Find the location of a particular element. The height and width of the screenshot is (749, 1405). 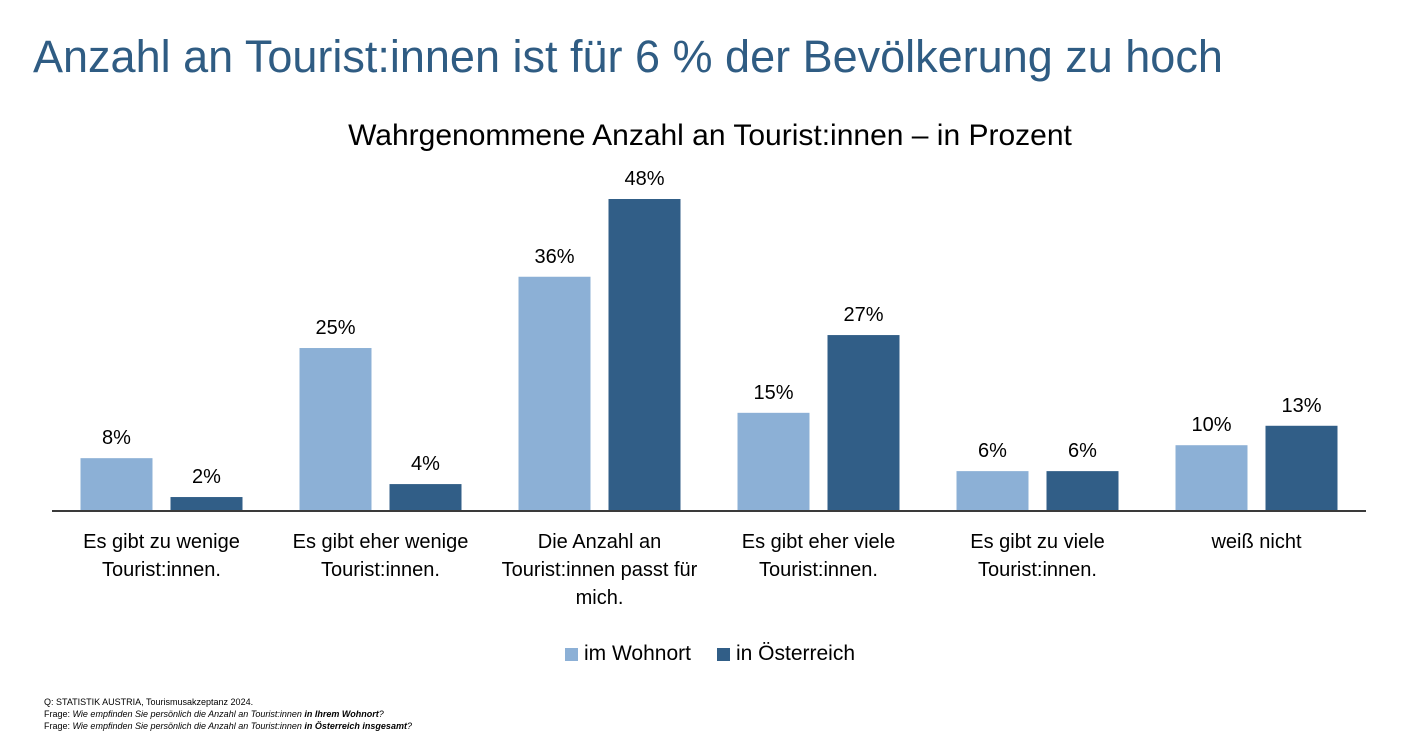

legend-swatch-oesterreich is located at coordinates (723, 654).